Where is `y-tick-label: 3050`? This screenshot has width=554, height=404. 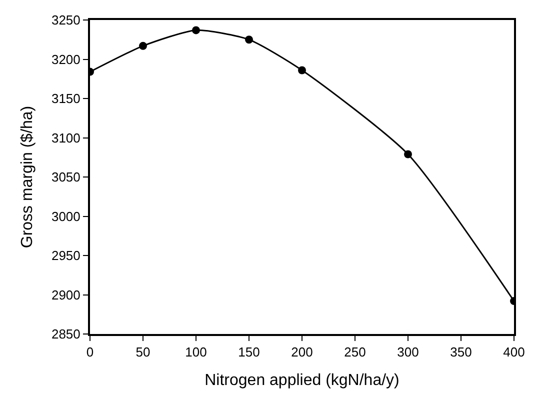 y-tick-label: 3050 is located at coordinates (65, 177).